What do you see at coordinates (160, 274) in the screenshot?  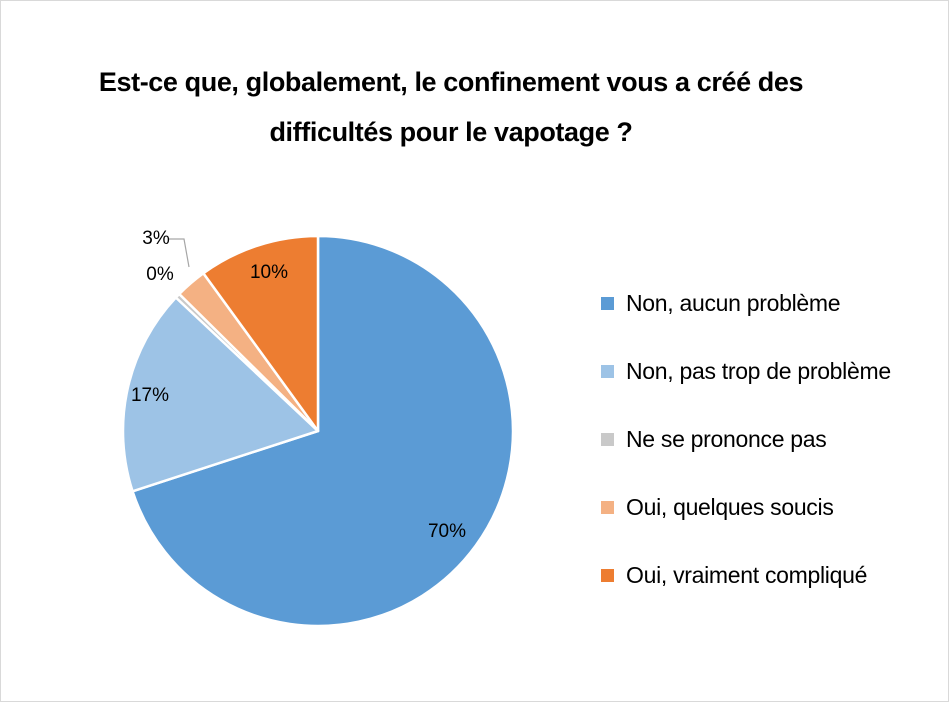 I see `data-label-ne-se-prononce-pas: 0%` at bounding box center [160, 274].